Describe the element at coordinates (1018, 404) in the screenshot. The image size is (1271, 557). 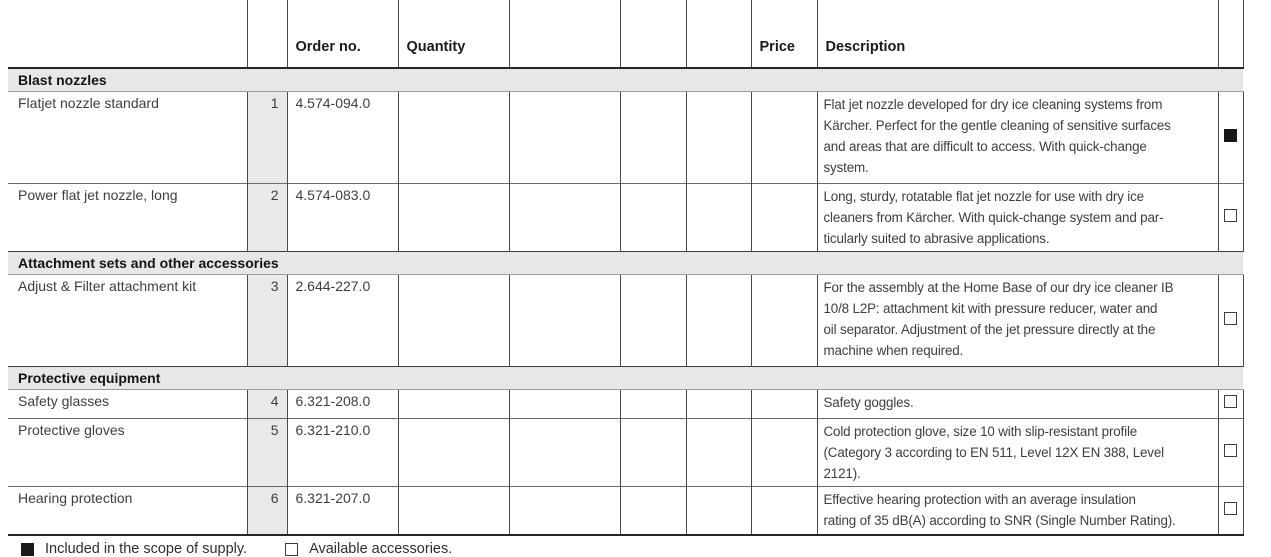
I see `description-cell: Safety goggles.` at that location.